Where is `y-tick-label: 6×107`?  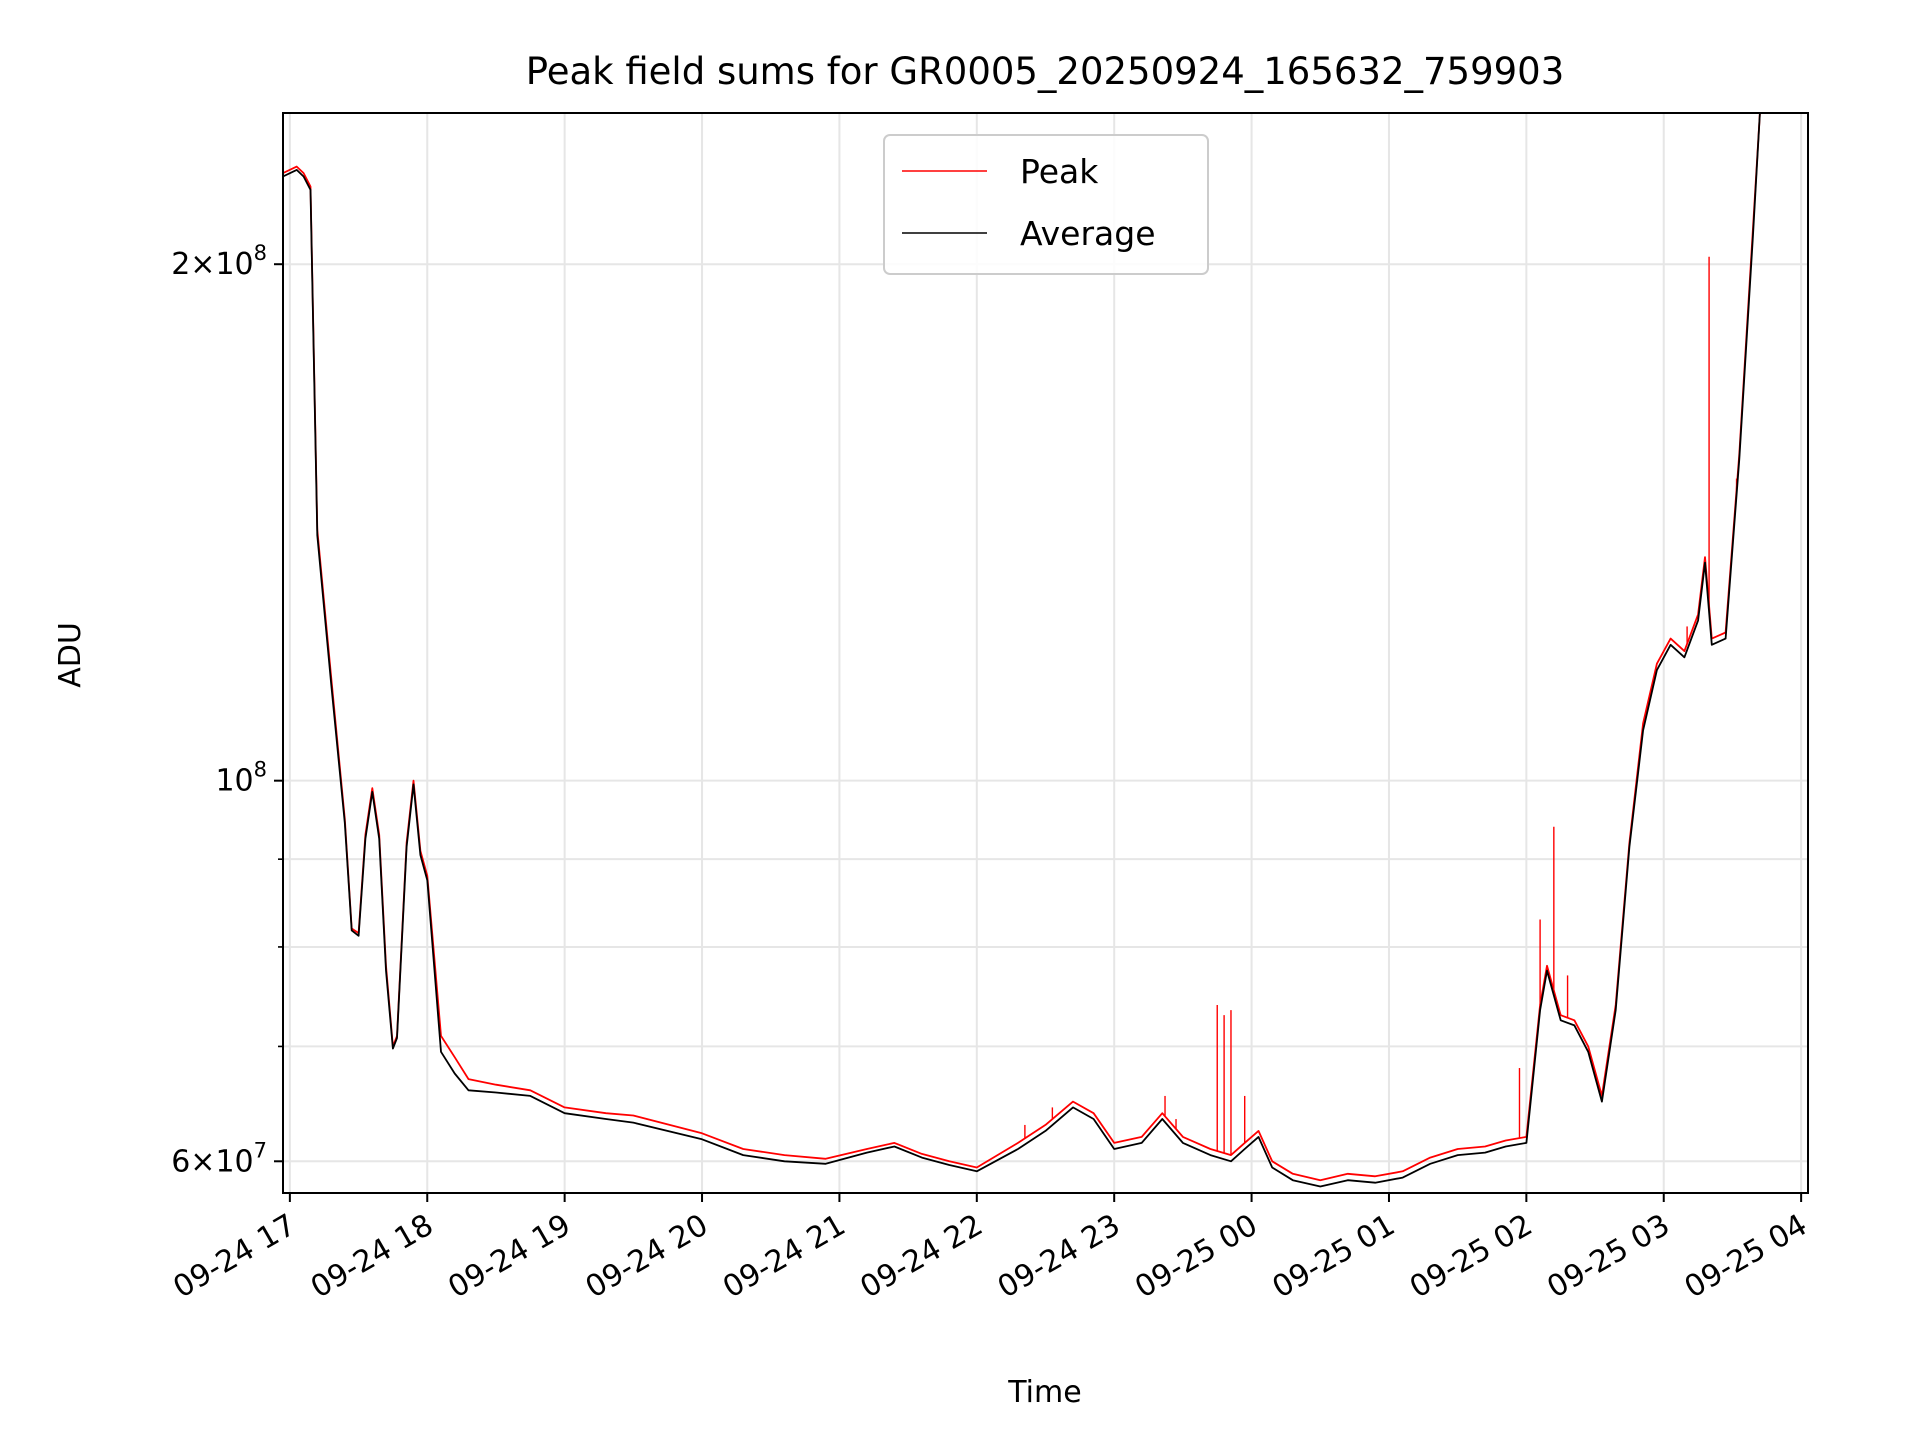 y-tick-label: 6×107 is located at coordinates (219, 1158).